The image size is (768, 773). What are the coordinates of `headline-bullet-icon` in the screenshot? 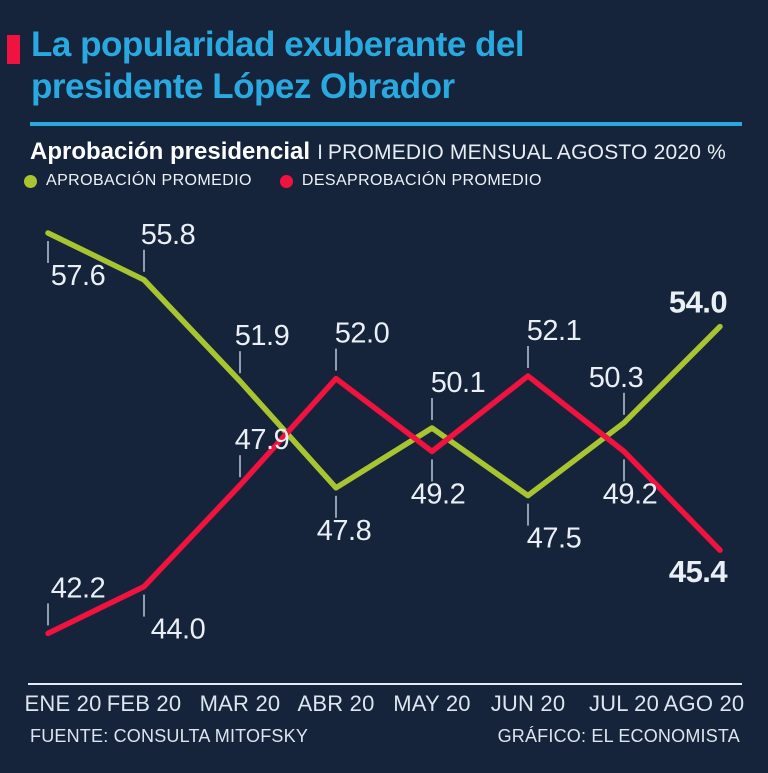 It's located at (13, 49).